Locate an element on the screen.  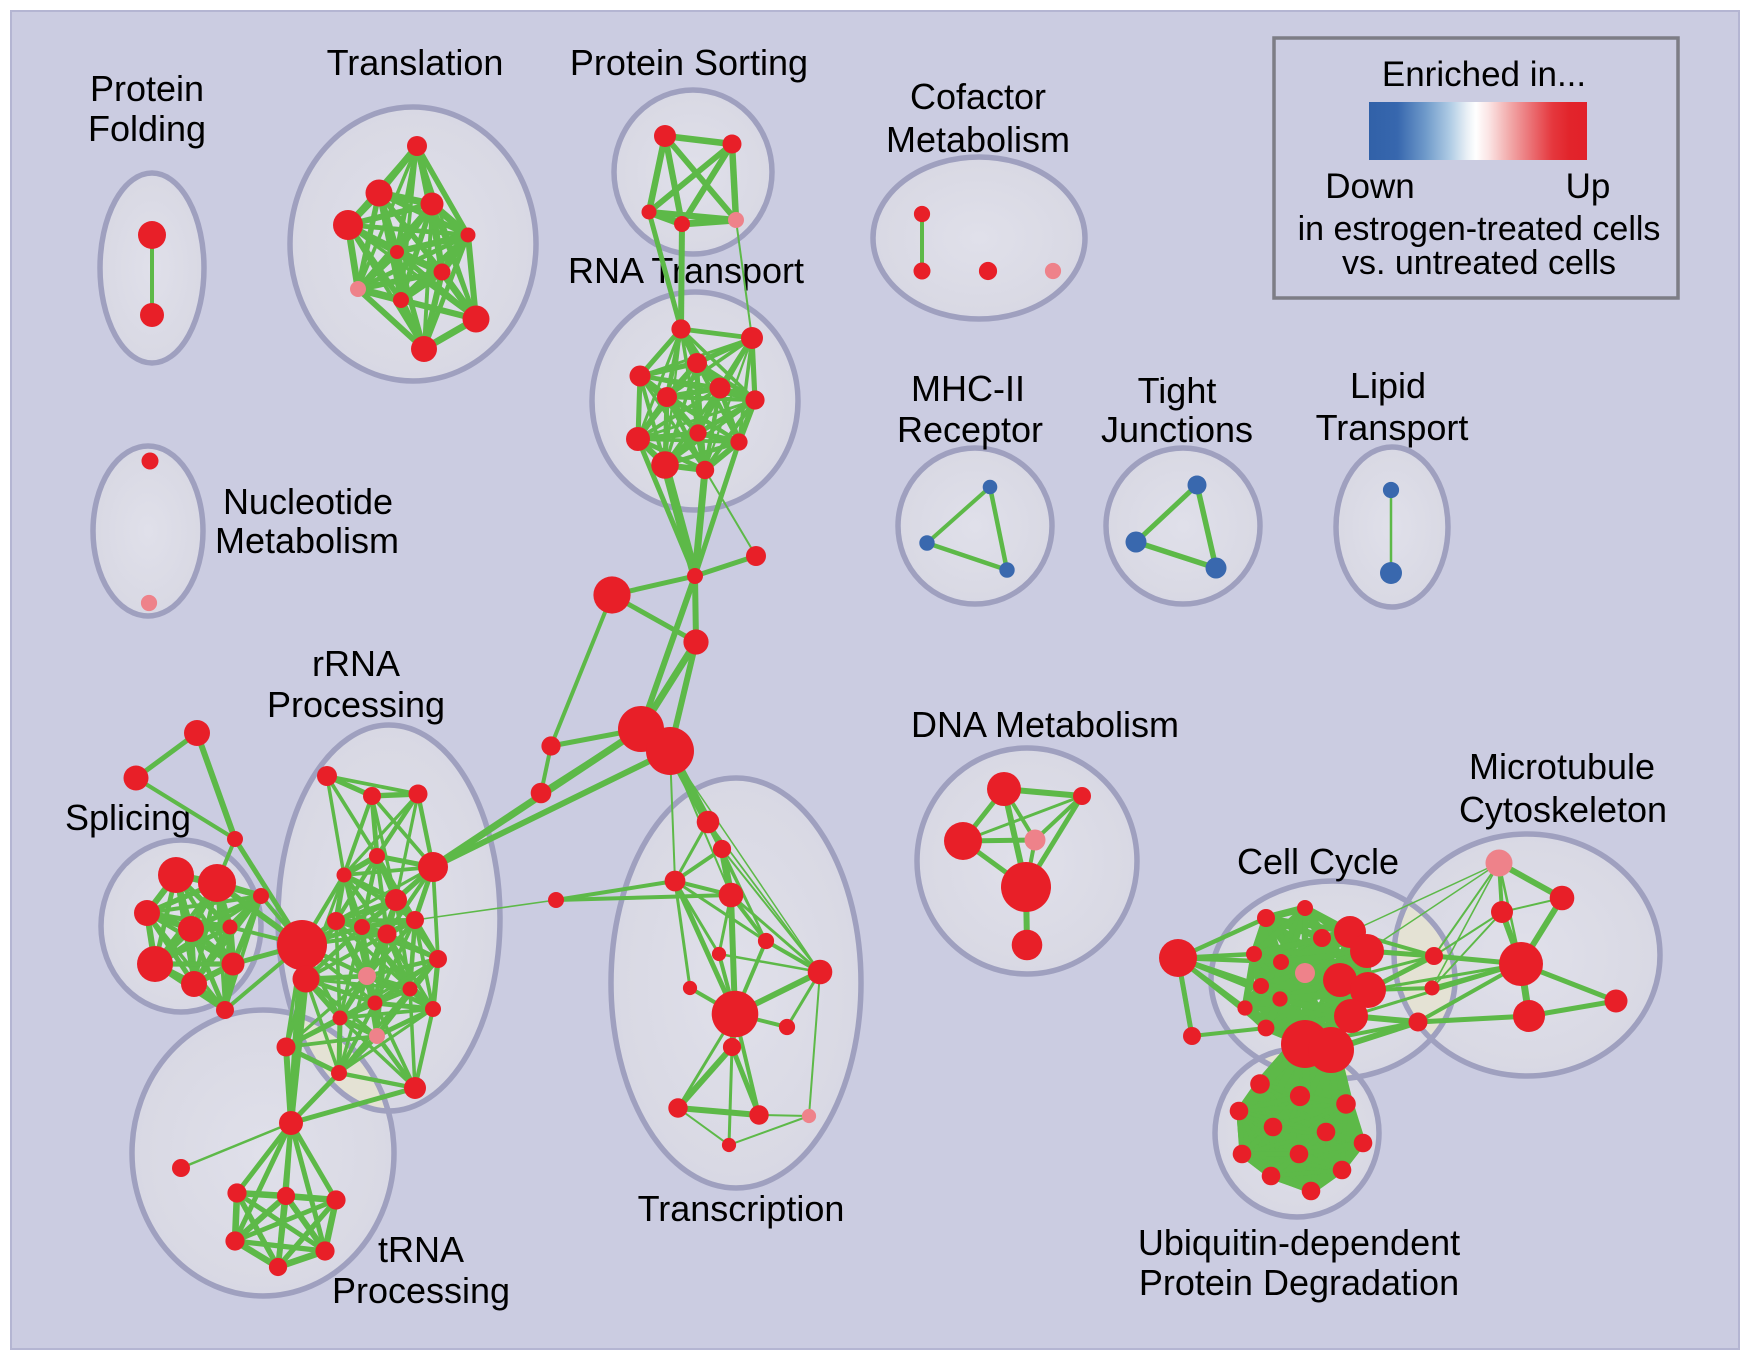
svg-text: DNA Metabolism is located at coordinates (1045, 724).